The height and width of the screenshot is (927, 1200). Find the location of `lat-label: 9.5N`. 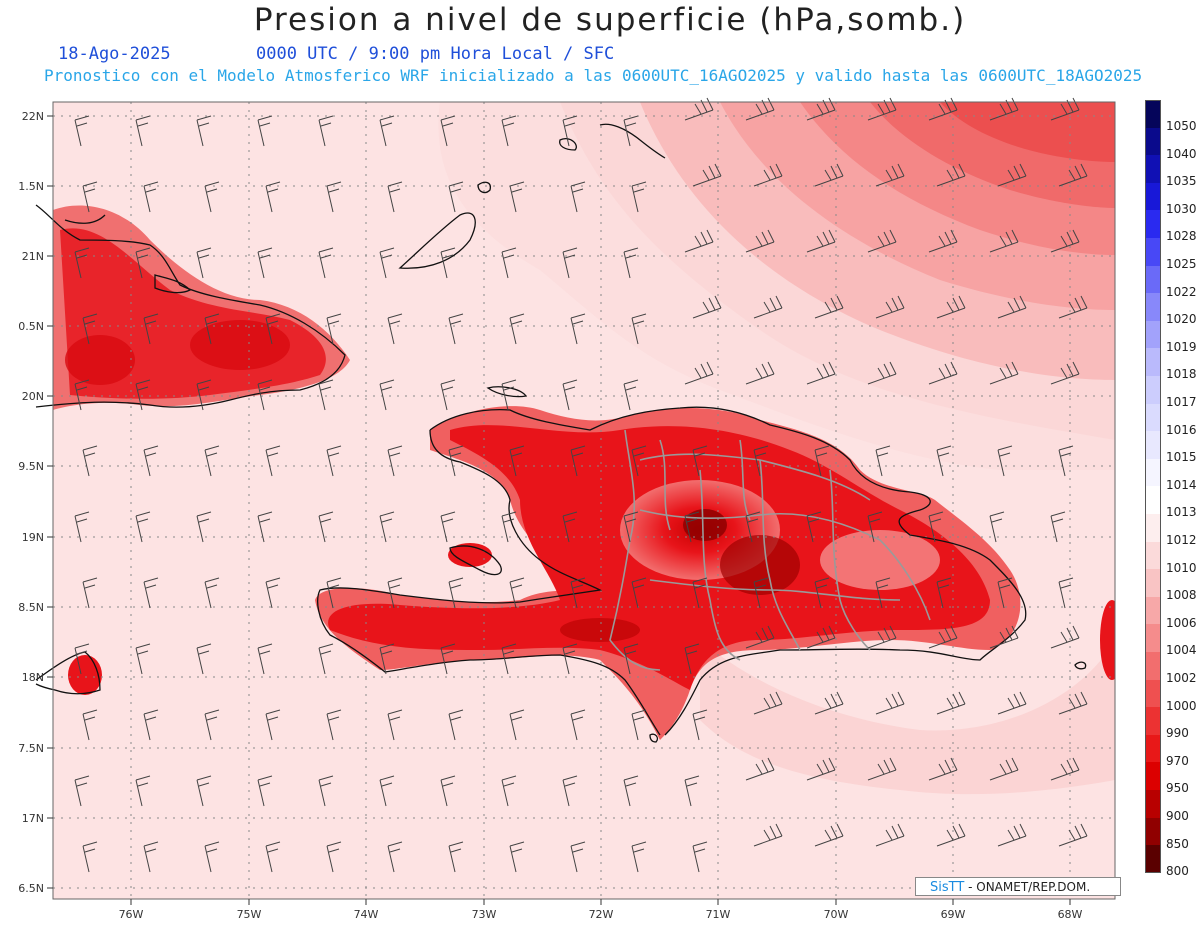

lat-label: 9.5N is located at coordinates (31, 466).